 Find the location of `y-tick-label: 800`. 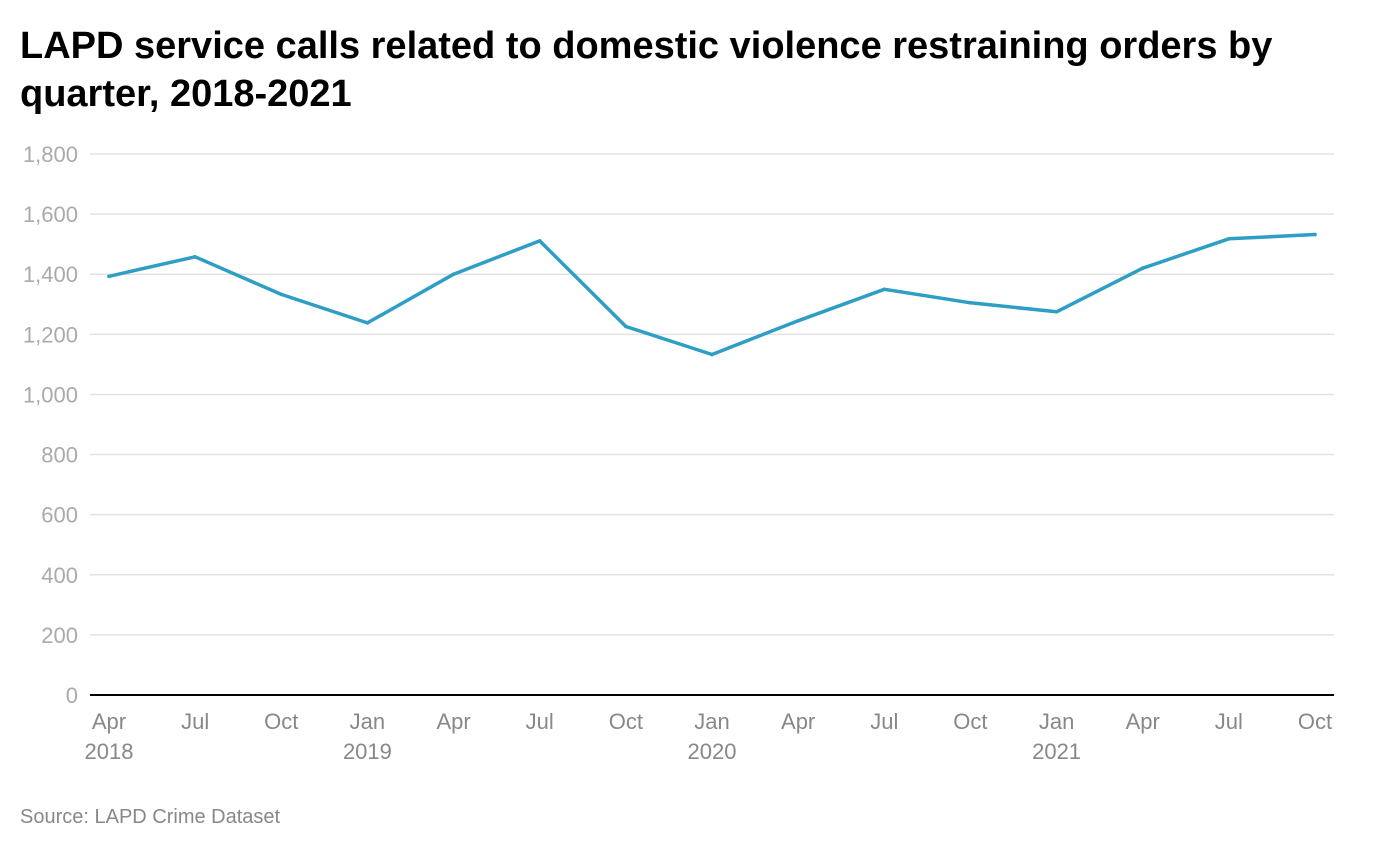

y-tick-label: 800 is located at coordinates (59, 455).